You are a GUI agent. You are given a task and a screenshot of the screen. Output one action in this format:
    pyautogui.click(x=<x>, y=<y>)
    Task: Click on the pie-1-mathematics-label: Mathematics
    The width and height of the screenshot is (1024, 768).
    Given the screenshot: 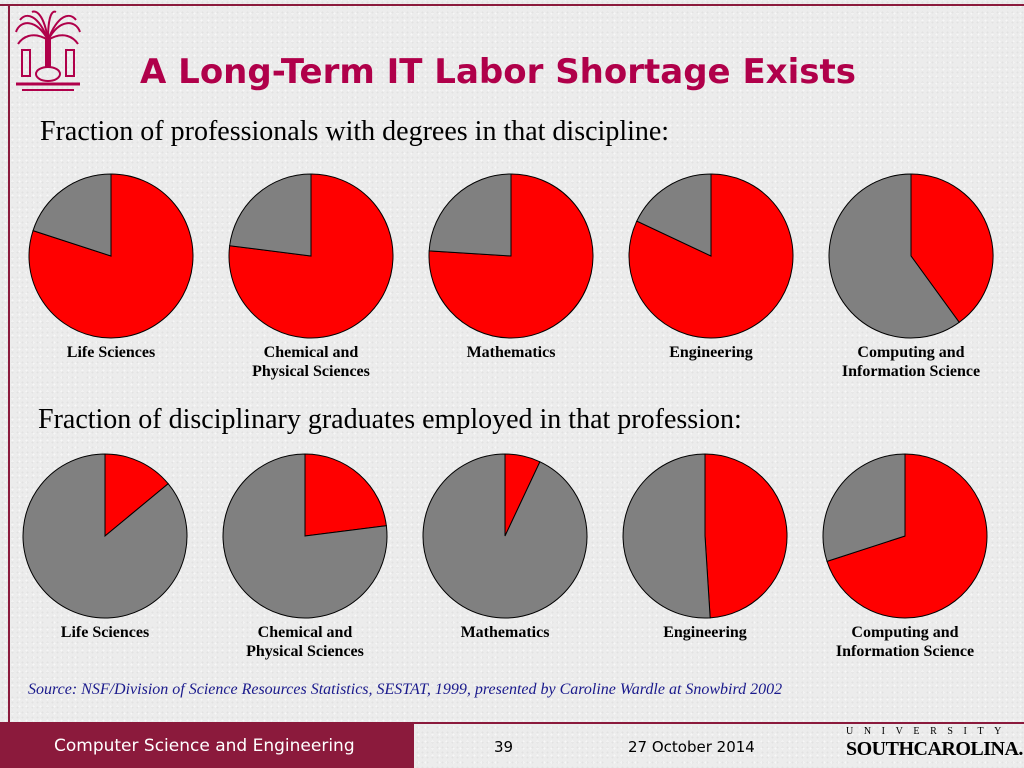 What is the action you would take?
    pyautogui.click(x=511, y=352)
    